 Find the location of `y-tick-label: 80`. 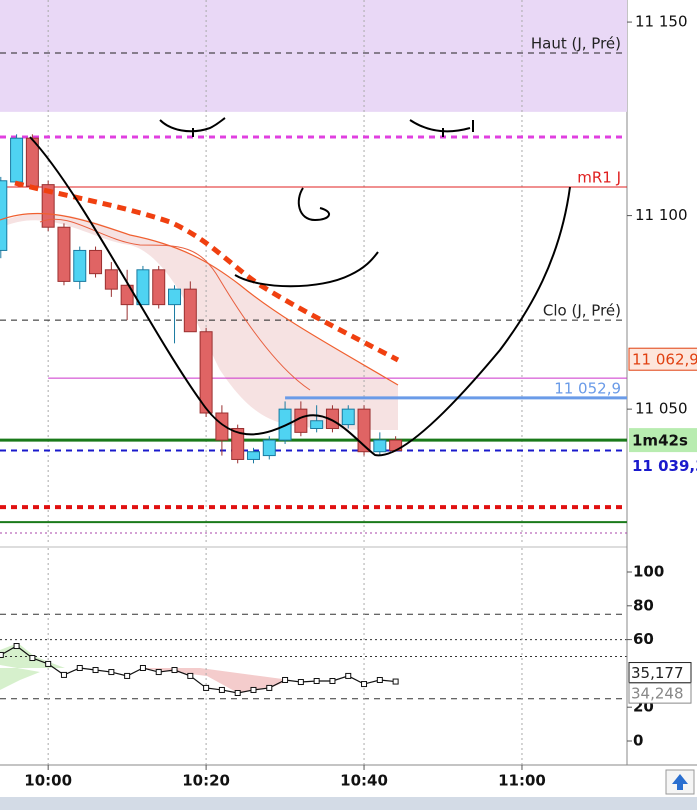

y-tick-label: 80 is located at coordinates (643, 605).